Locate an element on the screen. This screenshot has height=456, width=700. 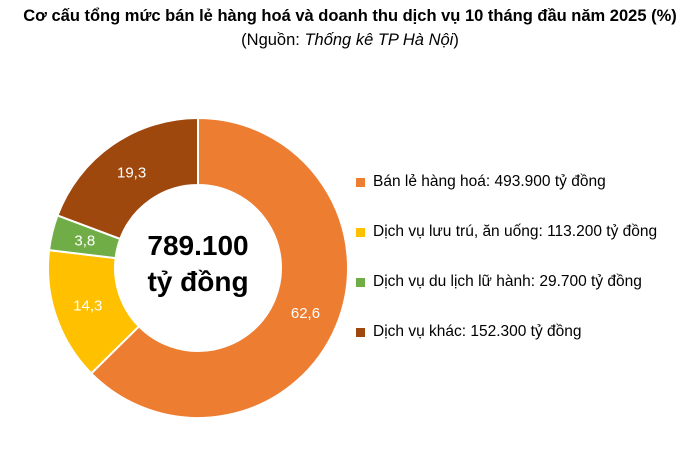
slice-value-label-3: 19,3 is located at coordinates (131, 172).